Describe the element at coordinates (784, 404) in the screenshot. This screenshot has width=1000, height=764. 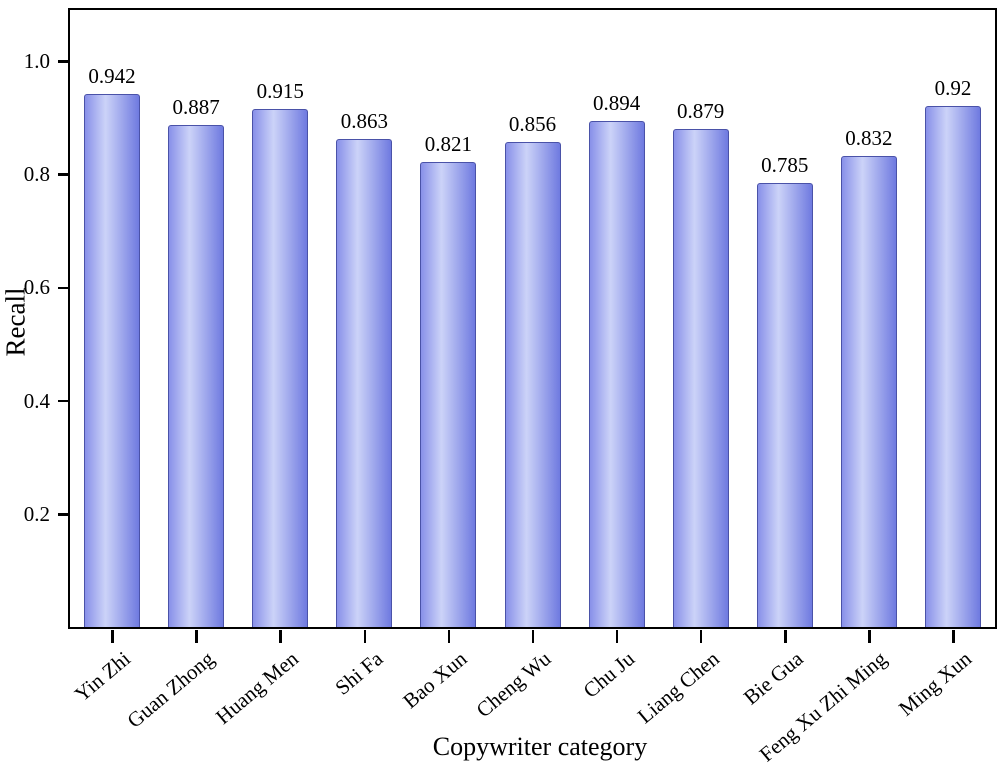
I see `bar-bie-gua` at that location.